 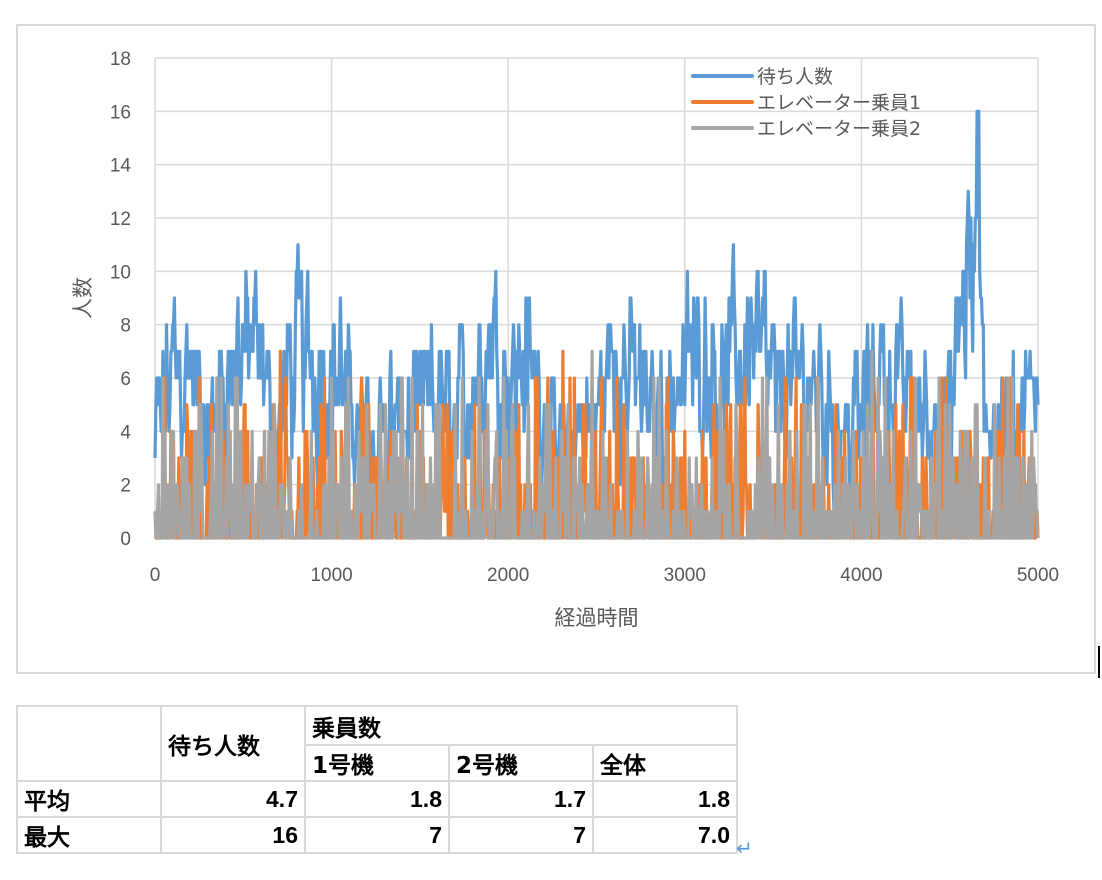 I want to click on table-corner-cell, so click(x=89, y=743).